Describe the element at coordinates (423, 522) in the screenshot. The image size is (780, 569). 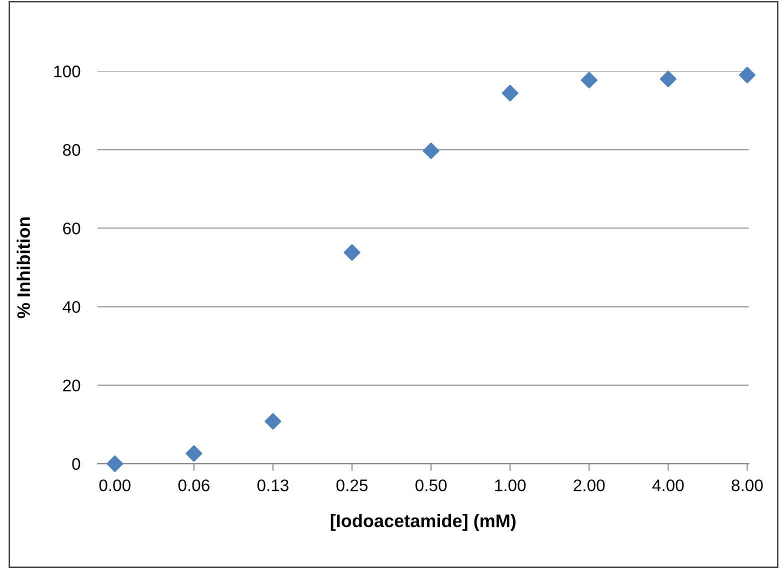
I see `x-axis-title: [Iodoacetamide] (mM)` at that location.